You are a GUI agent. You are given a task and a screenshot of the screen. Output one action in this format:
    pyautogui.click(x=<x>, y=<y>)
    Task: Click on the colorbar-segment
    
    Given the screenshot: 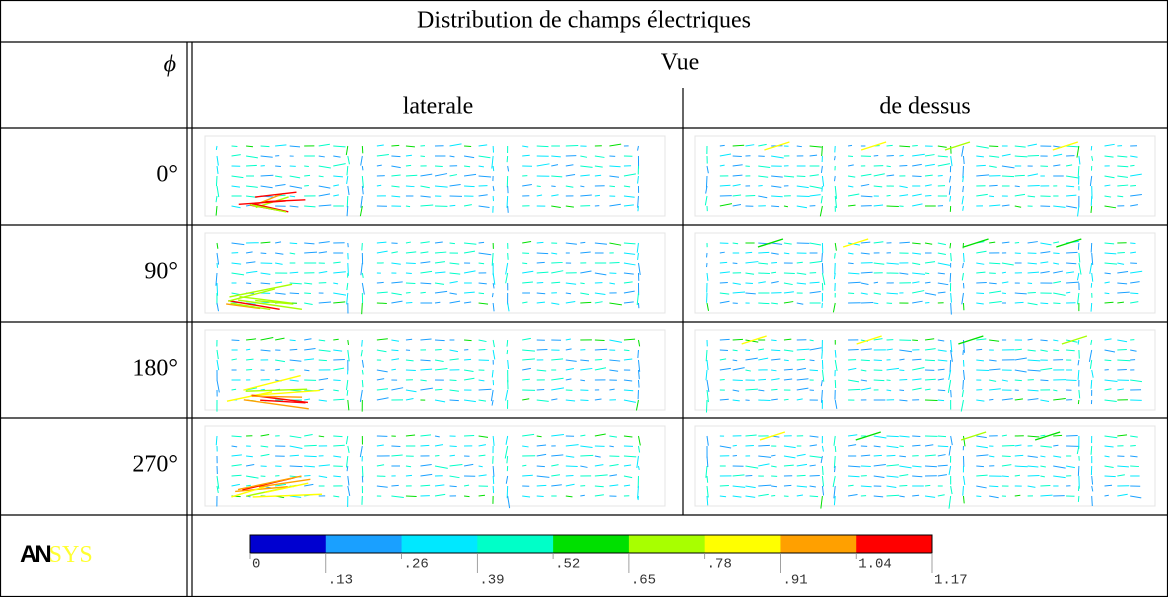 What is the action you would take?
    pyautogui.click(x=742, y=544)
    